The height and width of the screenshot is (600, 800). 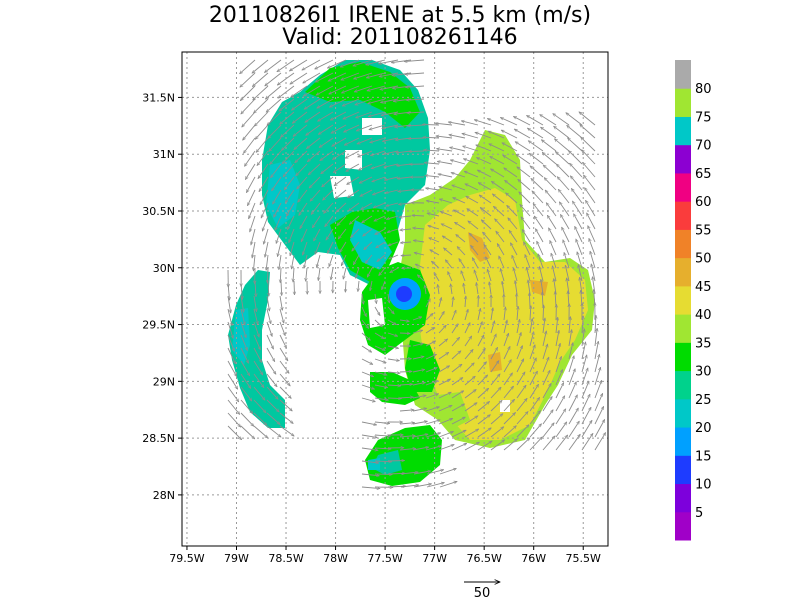 I want to click on lower-green-band, so click(x=395, y=388).